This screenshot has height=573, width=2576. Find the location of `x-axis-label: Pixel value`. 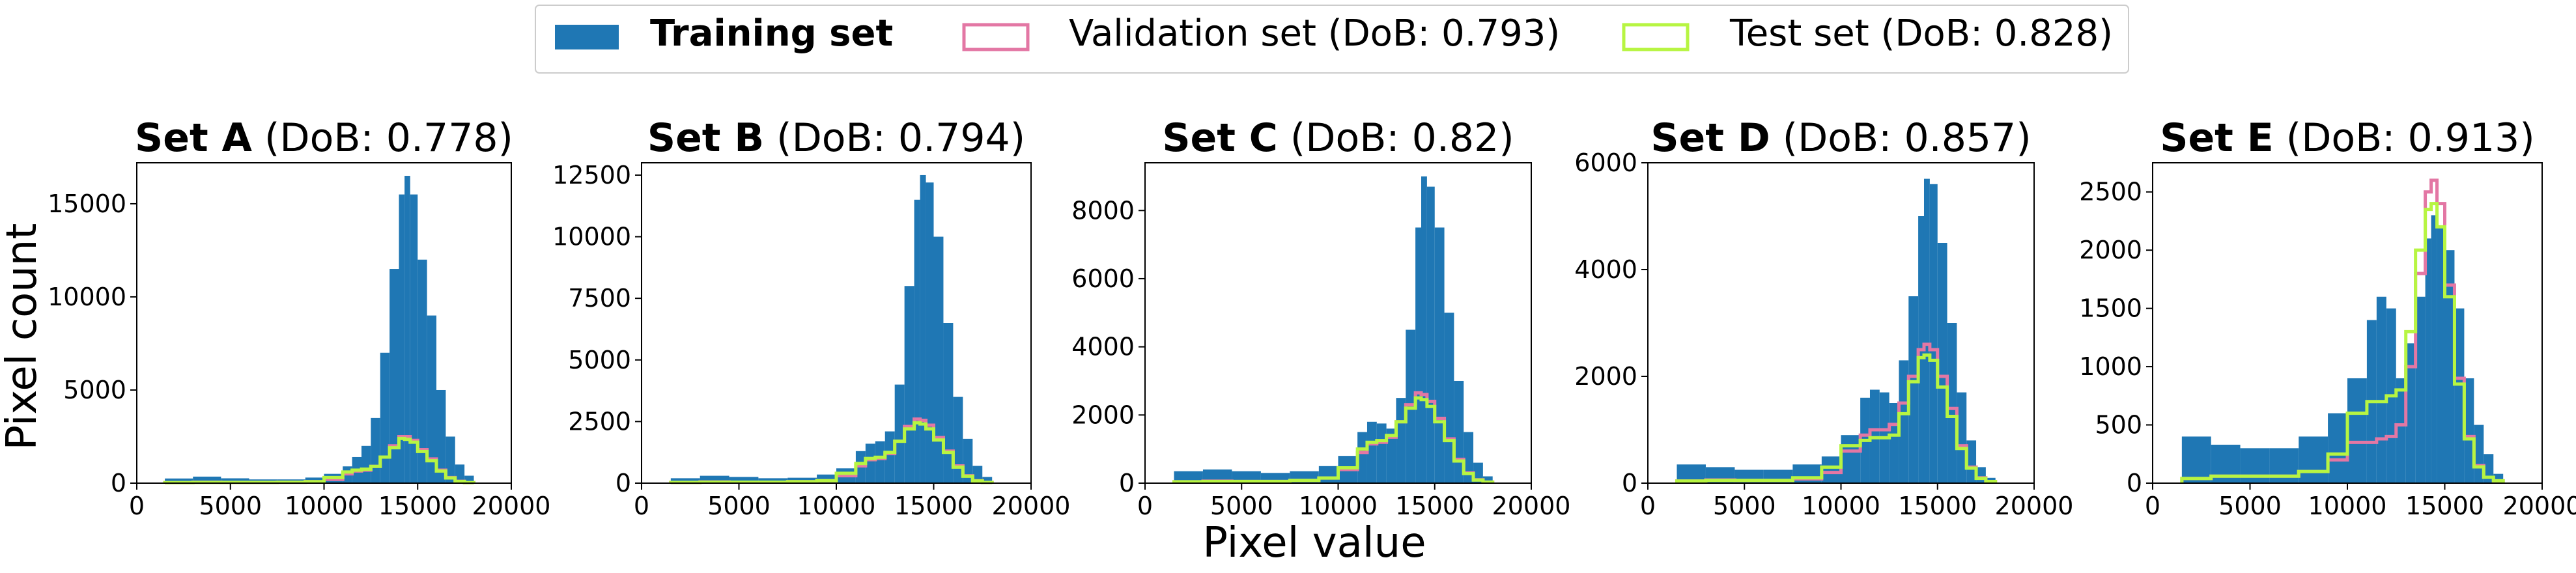

x-axis-label: Pixel value is located at coordinates (1314, 543).